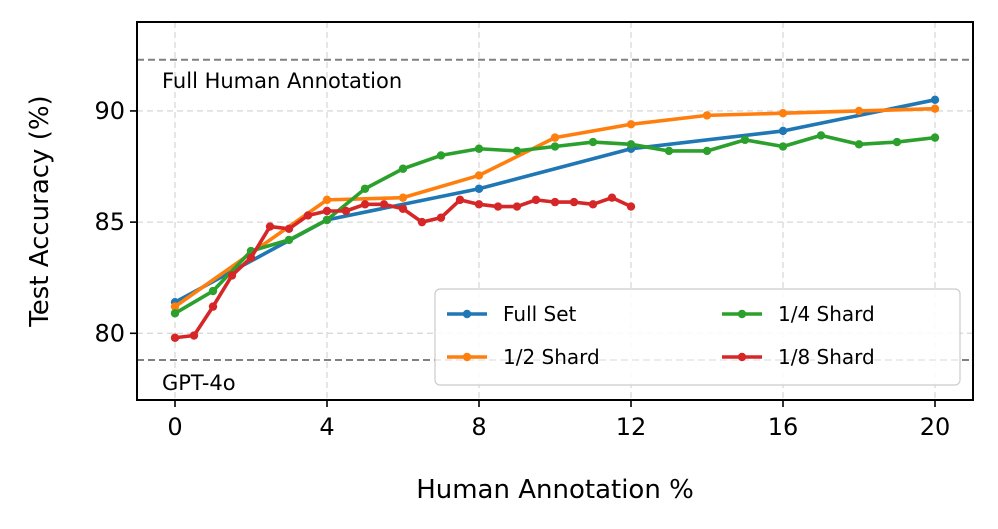  Describe the element at coordinates (40, 211) in the screenshot. I see `y-axis-label: Test Accuracy (%)` at that location.